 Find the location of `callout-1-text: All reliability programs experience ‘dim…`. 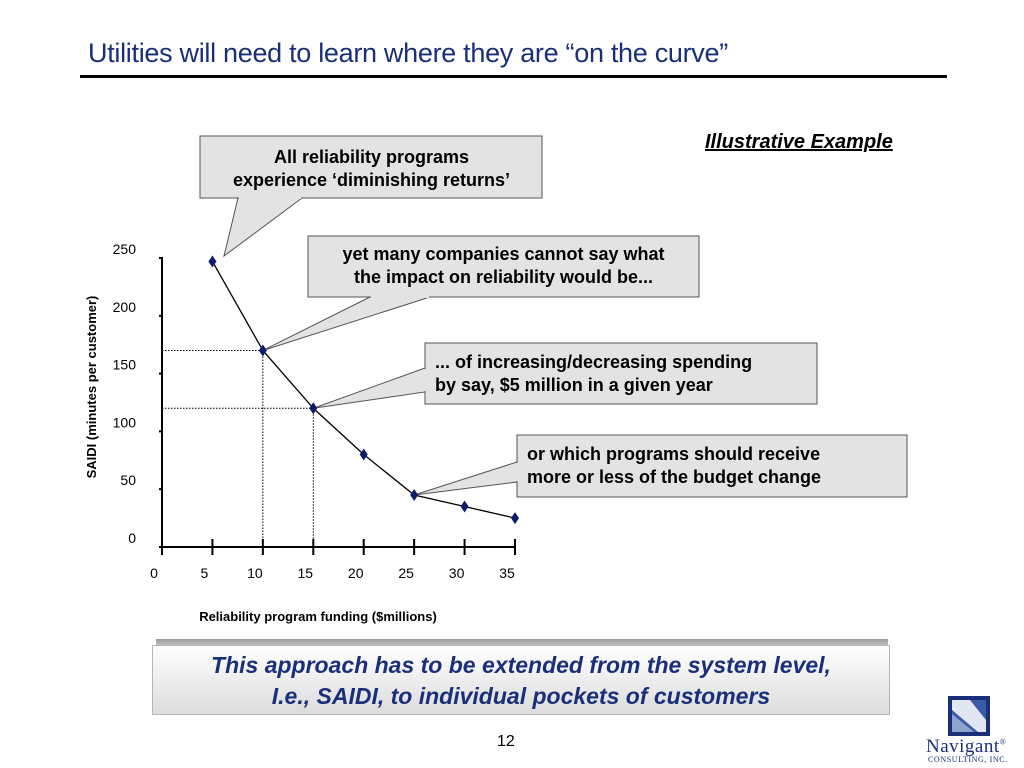

callout-1-text: All reliability programs experience ‘dim… is located at coordinates (371, 169).